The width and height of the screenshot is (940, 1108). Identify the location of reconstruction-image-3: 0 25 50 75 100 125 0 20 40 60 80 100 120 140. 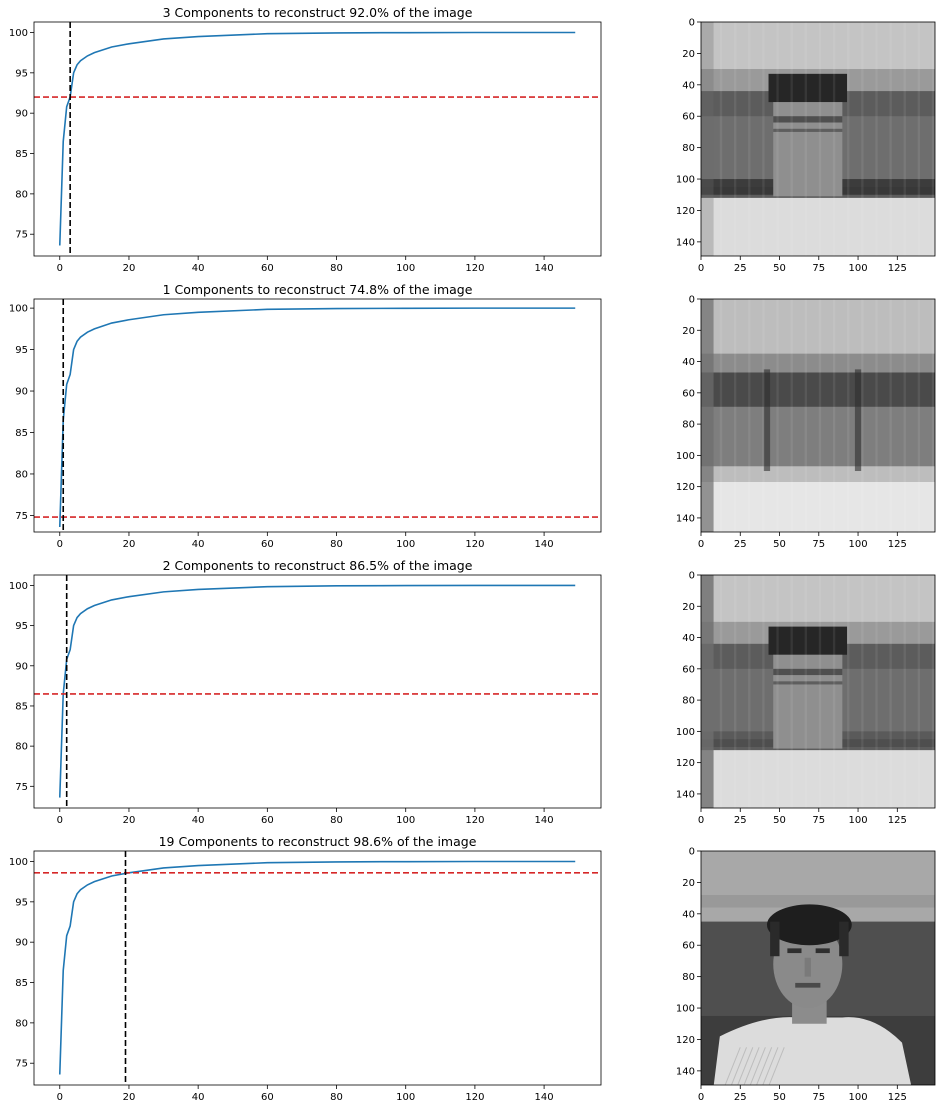
(806, 698).